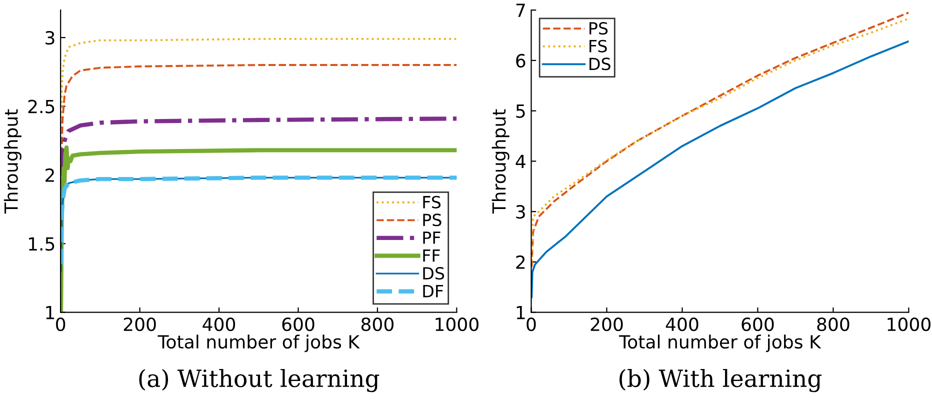  Describe the element at coordinates (721, 380) in the screenshot. I see `text: (b) With learning` at that location.